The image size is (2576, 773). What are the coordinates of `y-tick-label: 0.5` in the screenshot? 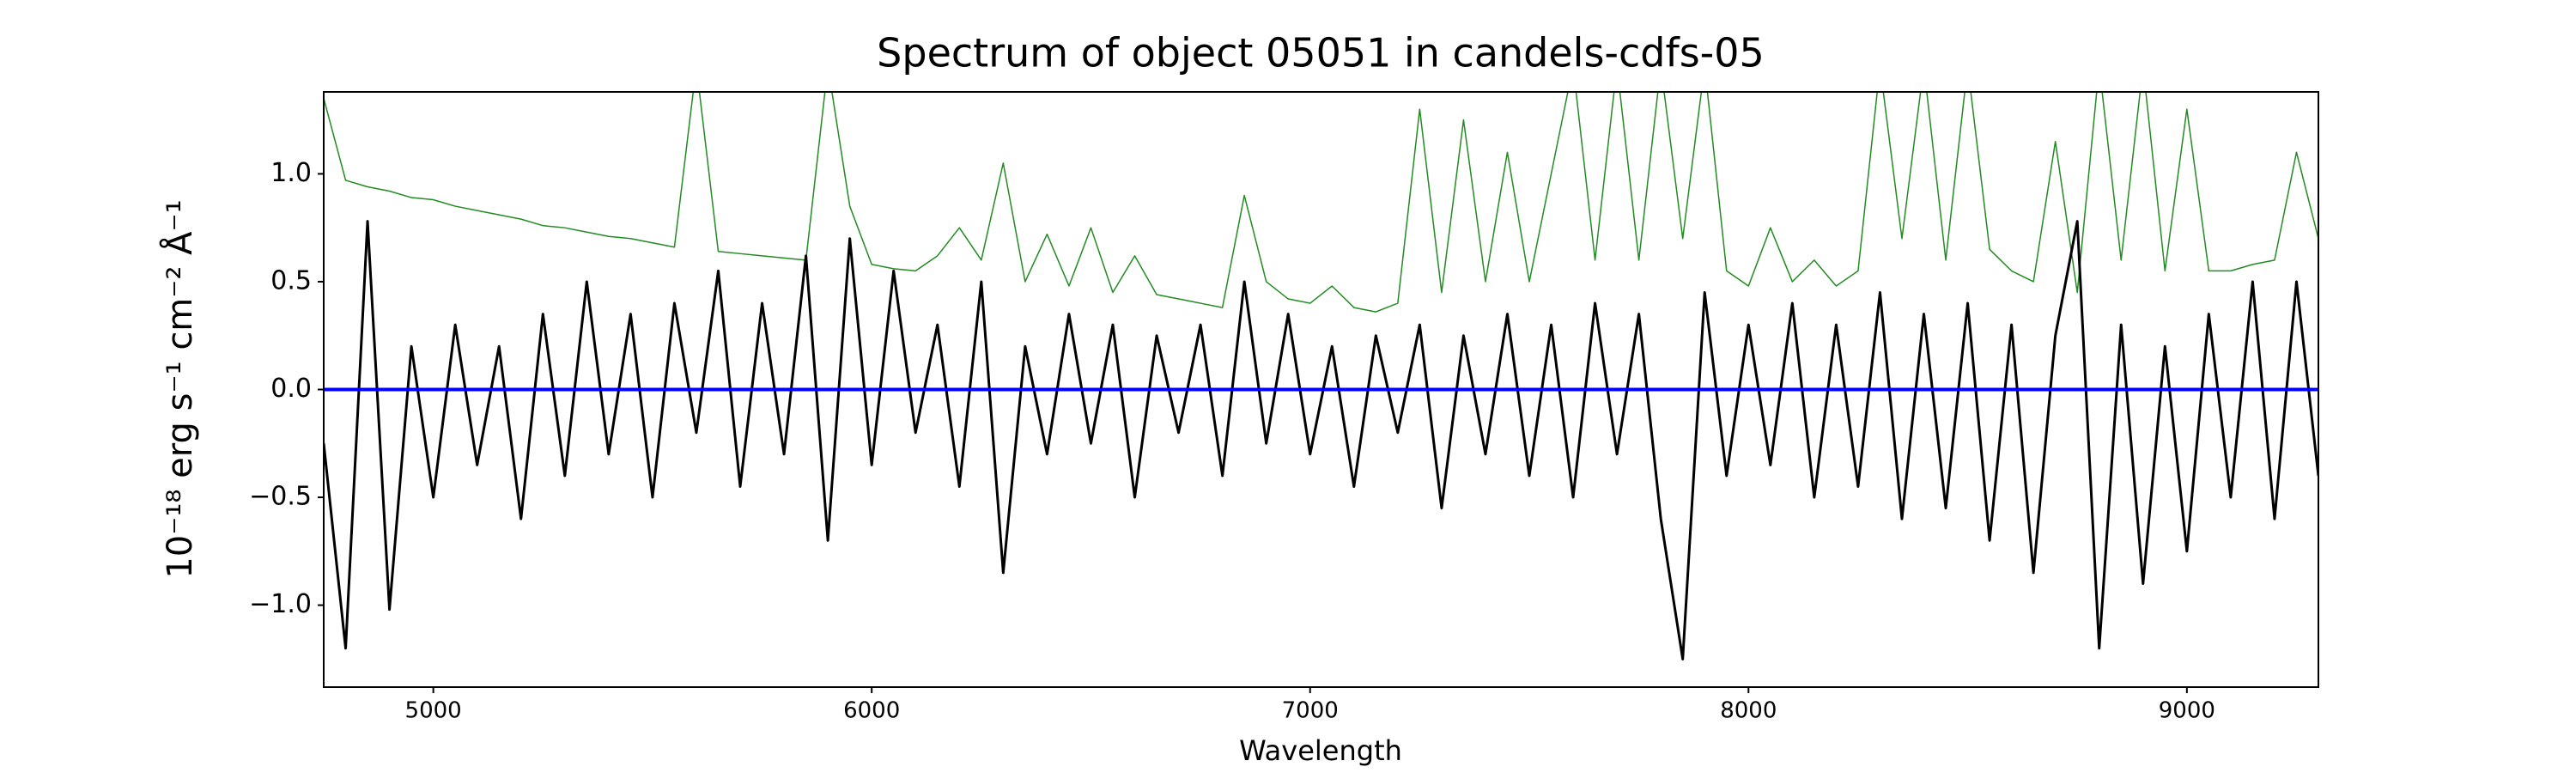 It's located at (291, 280).